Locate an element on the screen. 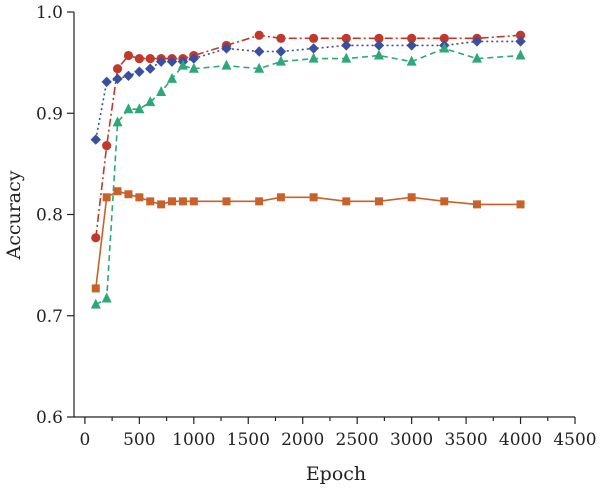 The image size is (600, 489). x-tick-label: 1000 is located at coordinates (193, 440).